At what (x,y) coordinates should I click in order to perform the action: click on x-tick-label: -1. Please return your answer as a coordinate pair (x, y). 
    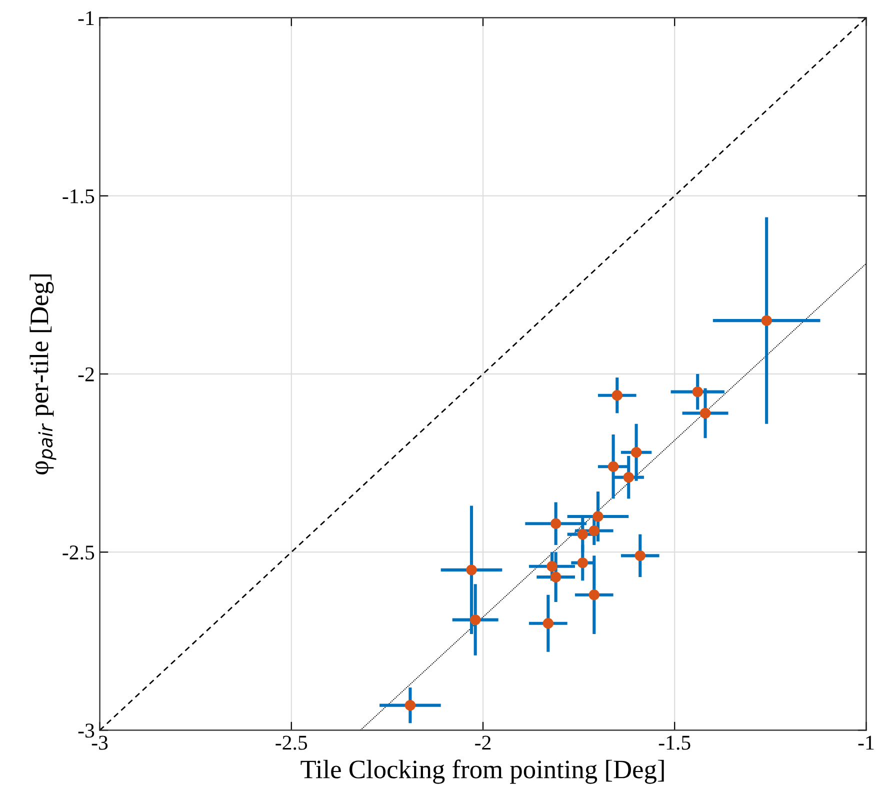
    Looking at the image, I should click on (866, 743).